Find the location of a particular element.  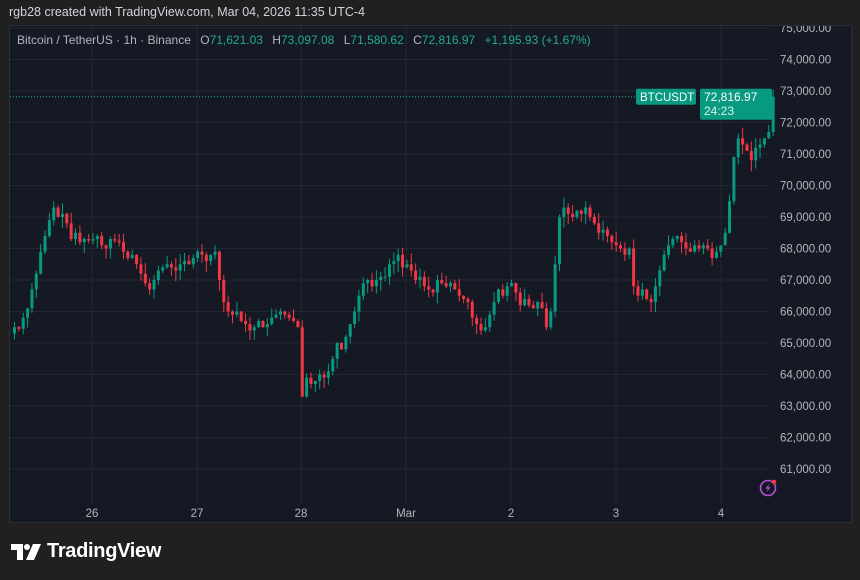

time-tick-label: 4 is located at coordinates (721, 514).